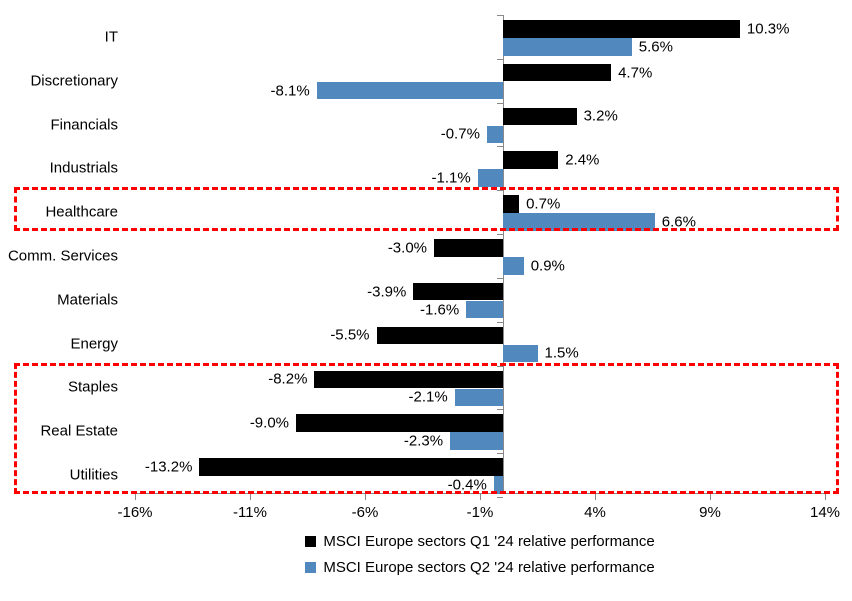 Image resolution: width=852 pixels, height=601 pixels. I want to click on value-label: -3.0%, so click(407, 248).